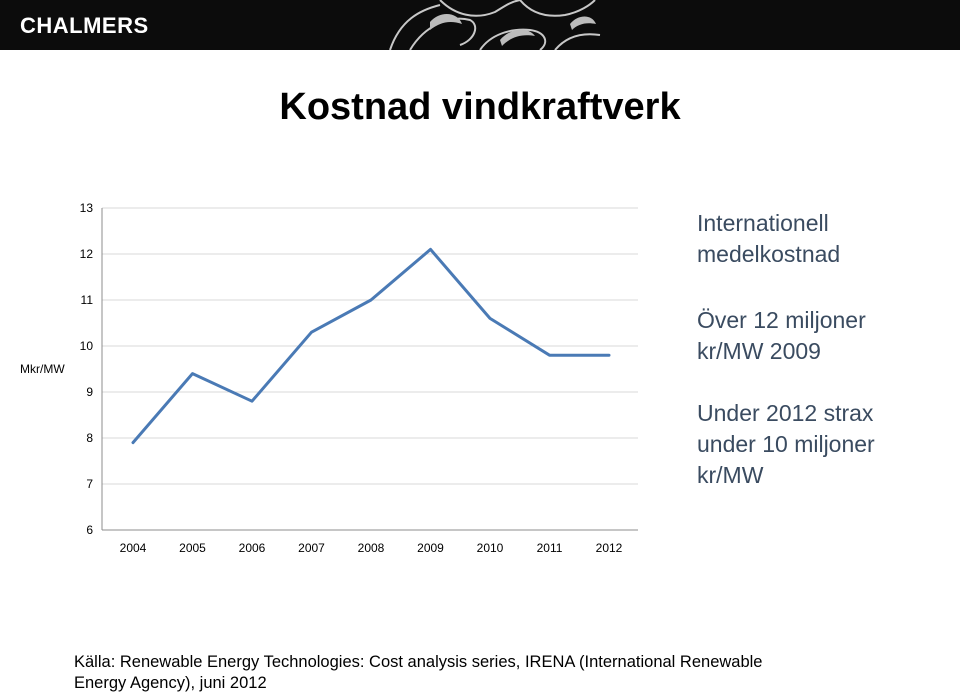 The width and height of the screenshot is (960, 695). Describe the element at coordinates (42, 369) in the screenshot. I see `y-axis-title: Mkr/MW` at that location.